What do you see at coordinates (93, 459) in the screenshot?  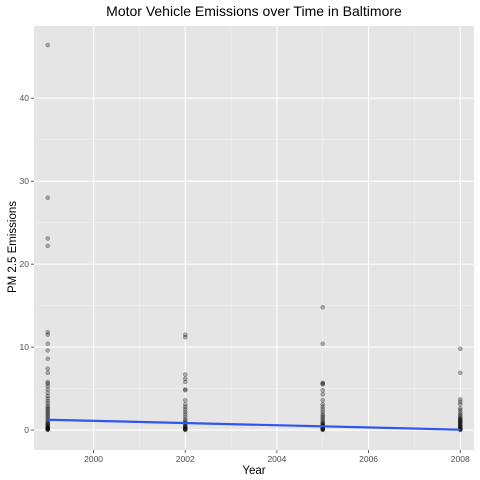 I see `x-tick-label: 2000` at bounding box center [93, 459].